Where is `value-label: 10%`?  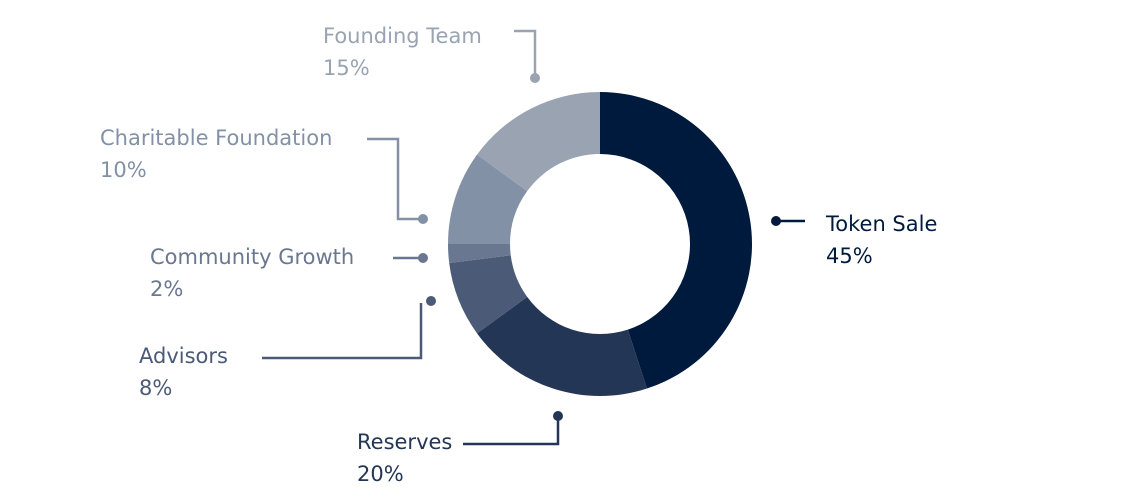
value-label: 10% is located at coordinates (123, 170).